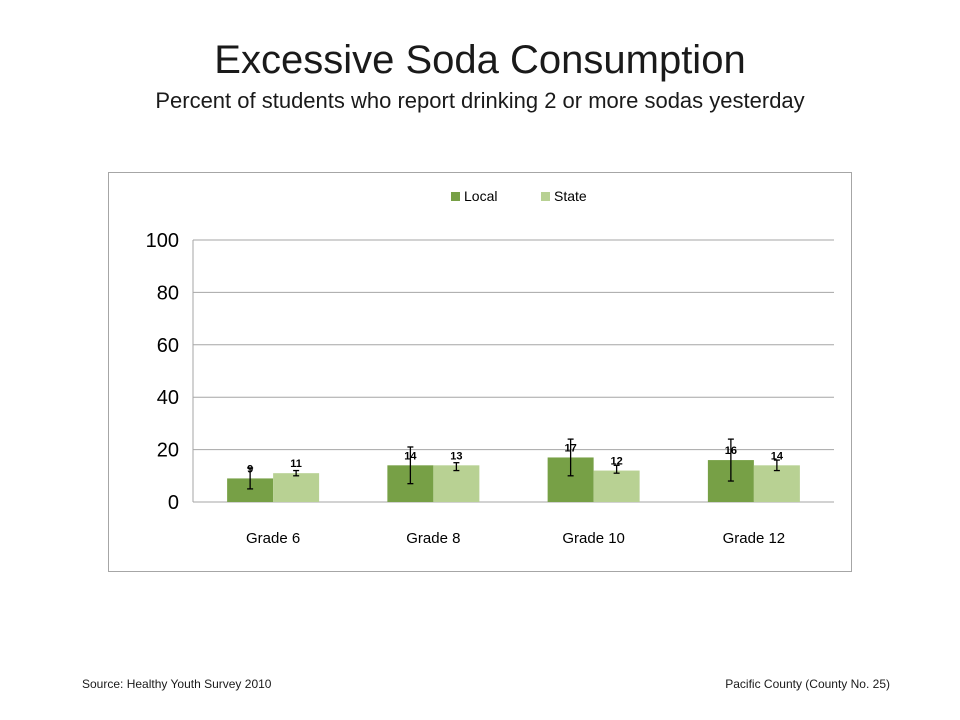 This screenshot has height=720, width=960. Describe the element at coordinates (162, 241) in the screenshot. I see `y-tick-label: 100` at that location.